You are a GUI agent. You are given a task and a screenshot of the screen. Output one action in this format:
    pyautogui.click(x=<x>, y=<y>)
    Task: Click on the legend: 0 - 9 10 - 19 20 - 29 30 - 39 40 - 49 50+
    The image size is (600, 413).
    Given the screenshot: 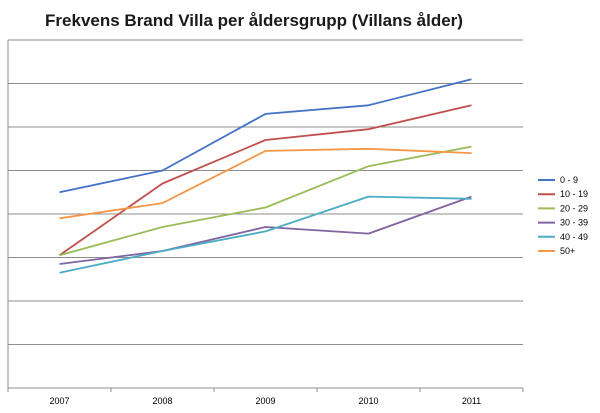 What is the action you would take?
    pyautogui.click(x=563, y=215)
    